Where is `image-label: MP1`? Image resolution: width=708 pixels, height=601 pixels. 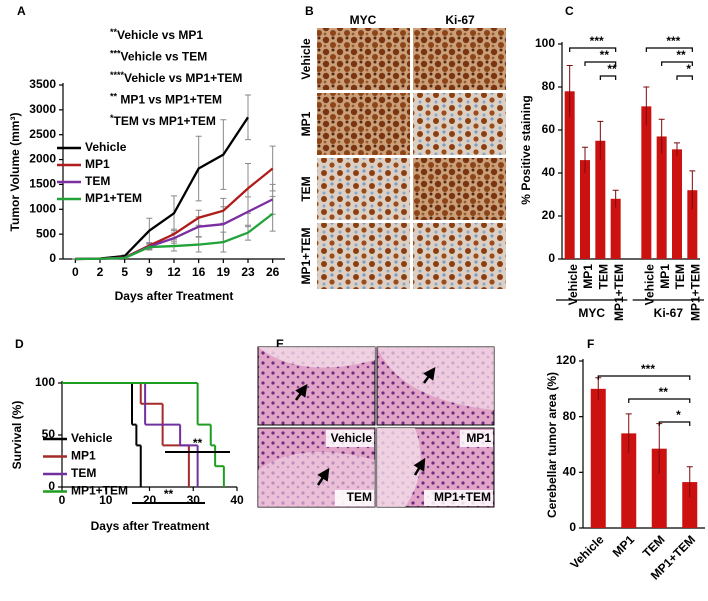
image-label: MP1 is located at coordinates (478, 438).